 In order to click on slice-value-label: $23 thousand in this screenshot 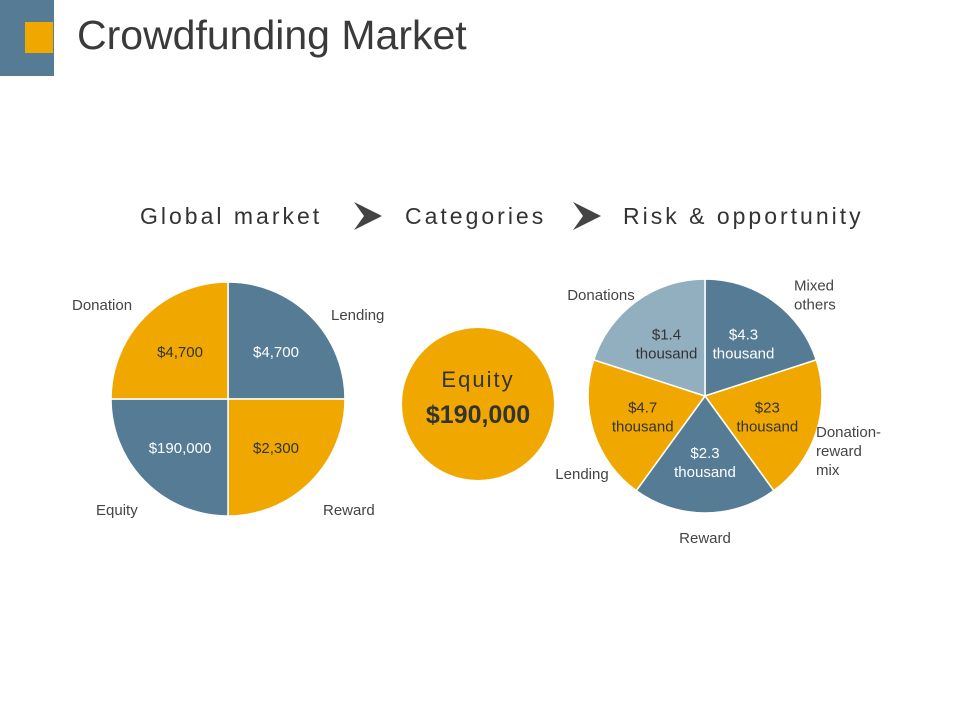, I will do `click(767, 418)`.